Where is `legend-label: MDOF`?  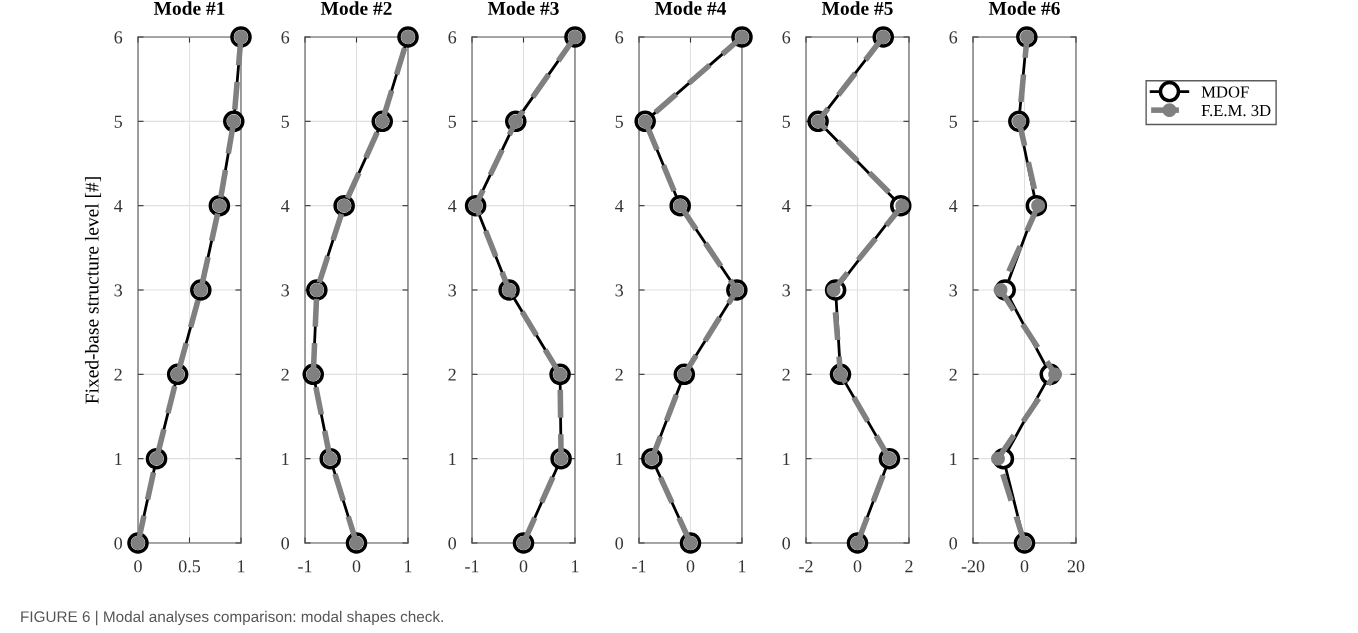 legend-label: MDOF is located at coordinates (1225, 92).